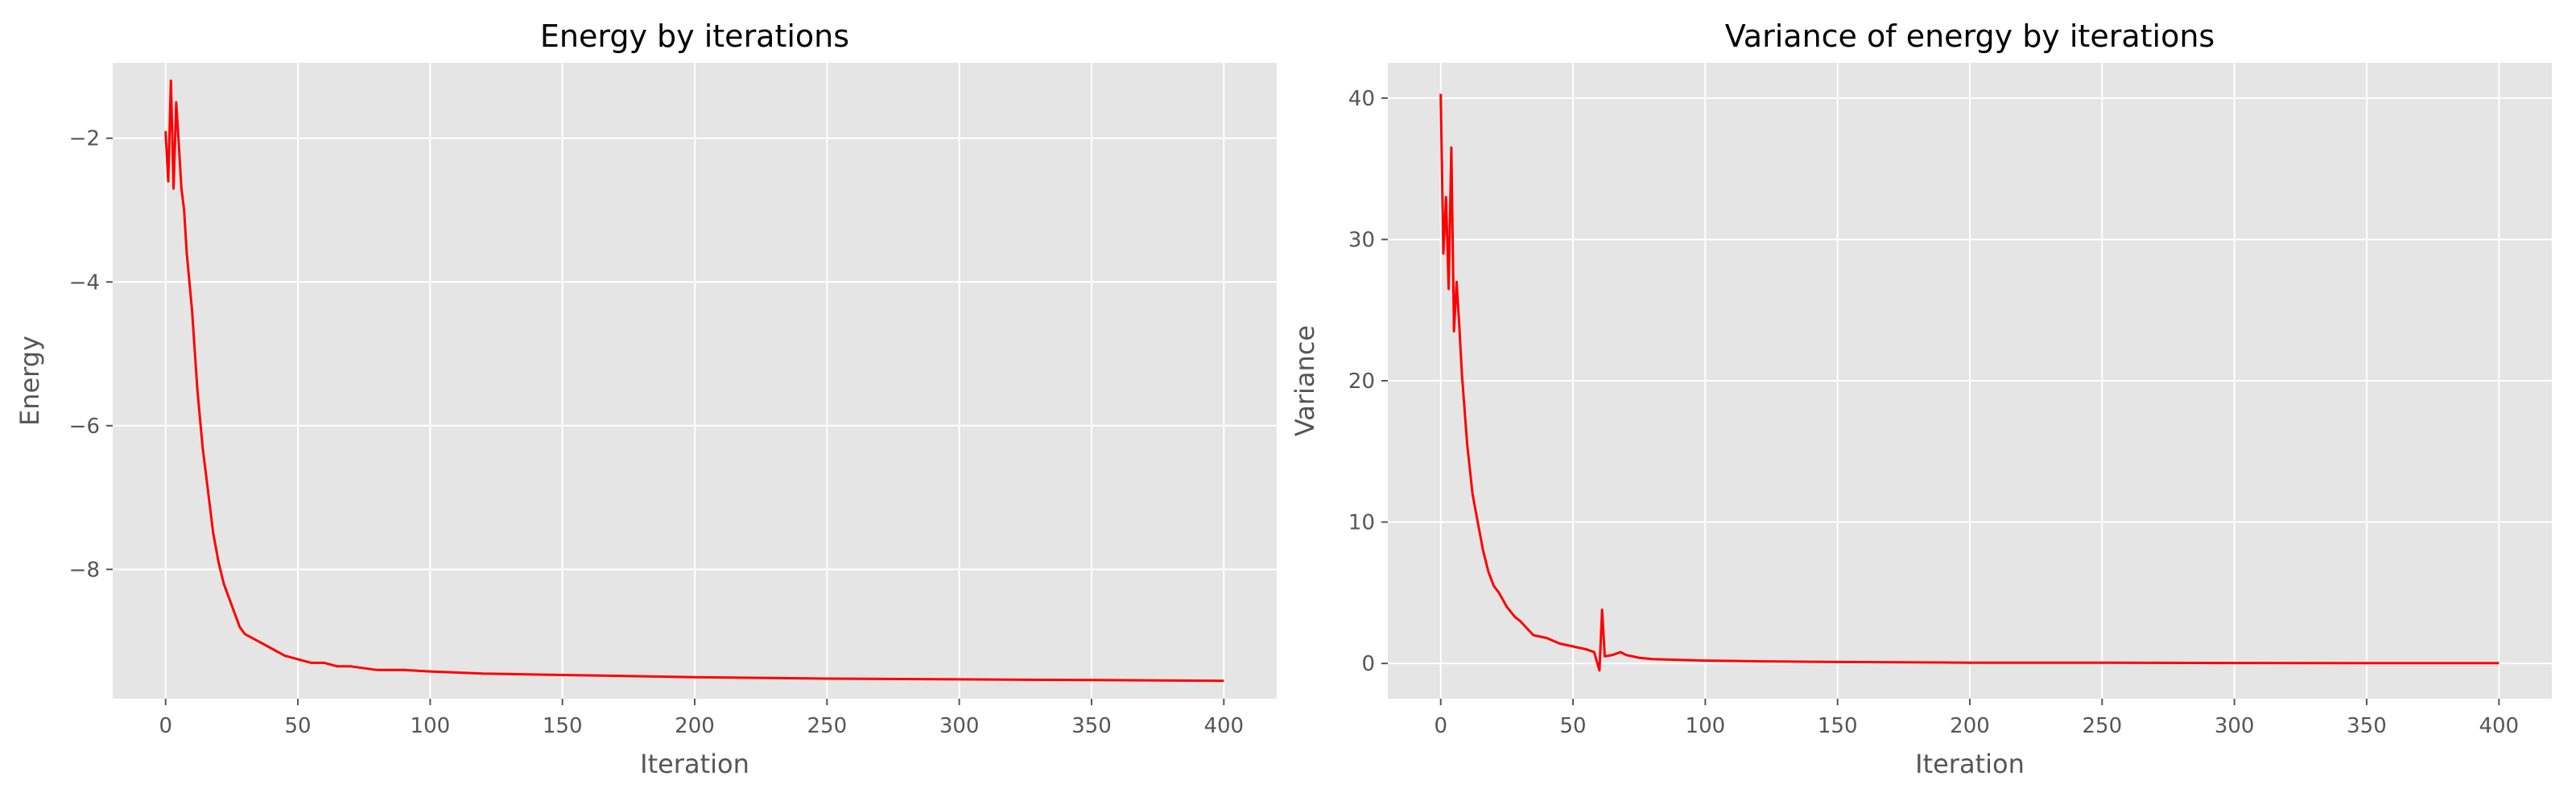  Describe the element at coordinates (1361, 99) in the screenshot. I see `y-tick-label: 40` at that location.